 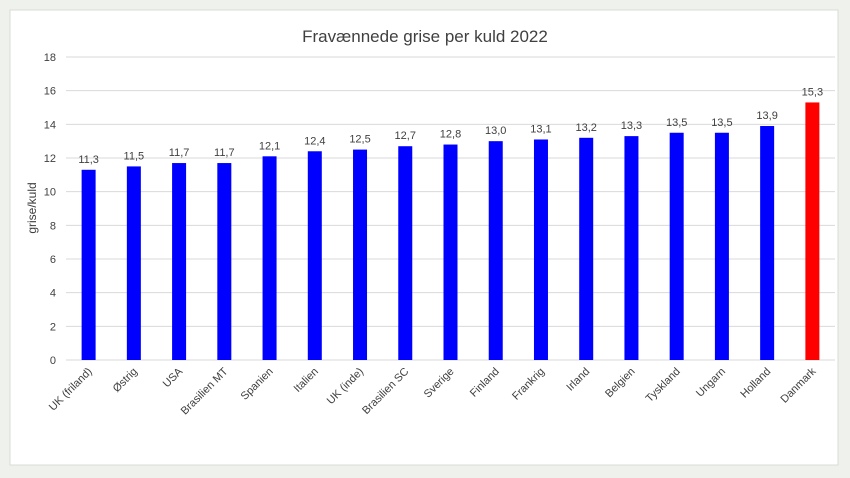 I want to click on y-tick-label: 8, so click(x=53, y=226).